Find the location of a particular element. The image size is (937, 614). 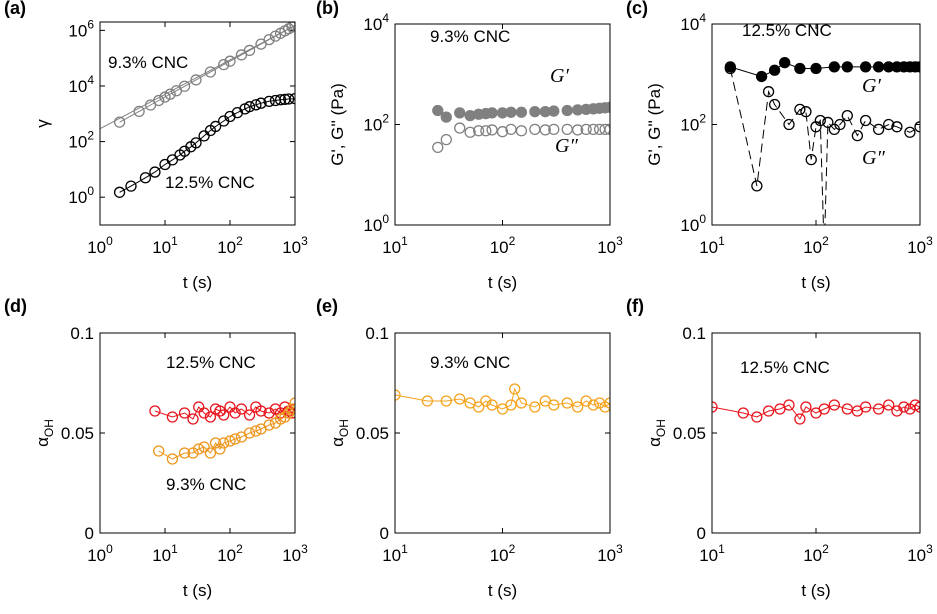

axes-box is located at coordinates (502, 433).